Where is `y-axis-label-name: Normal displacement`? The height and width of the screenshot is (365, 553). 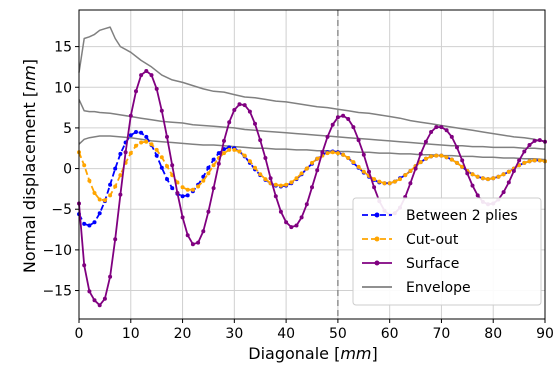
y-axis-label-name: Normal displacement is located at coordinates (29, 187).